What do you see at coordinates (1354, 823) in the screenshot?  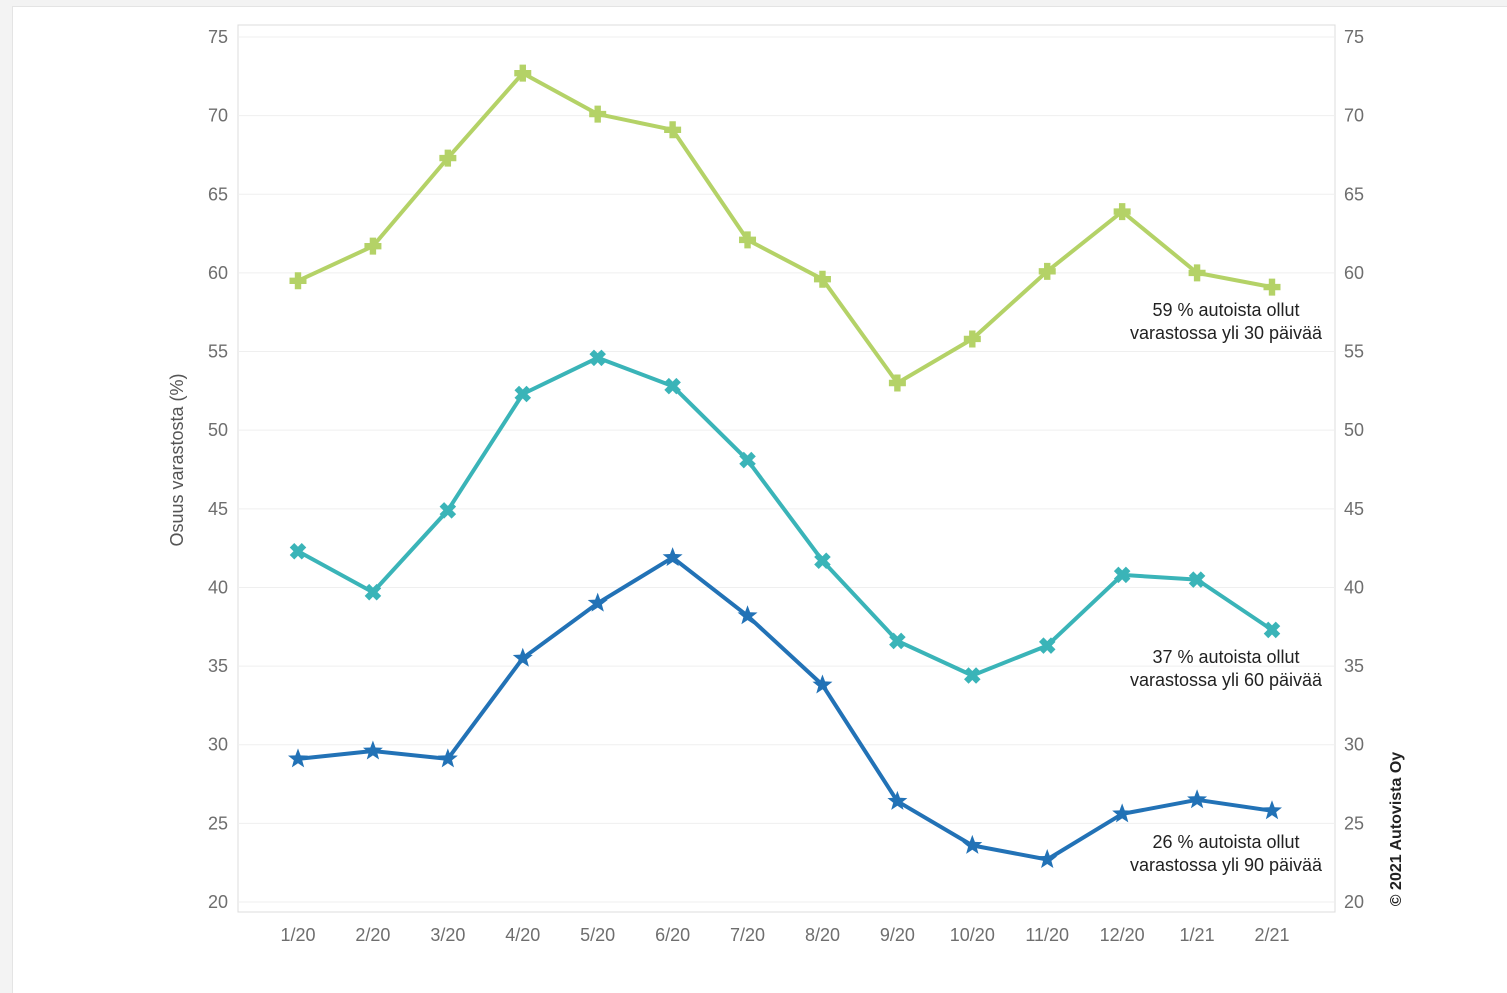 I see `y-tick-label-right: 25` at bounding box center [1354, 823].